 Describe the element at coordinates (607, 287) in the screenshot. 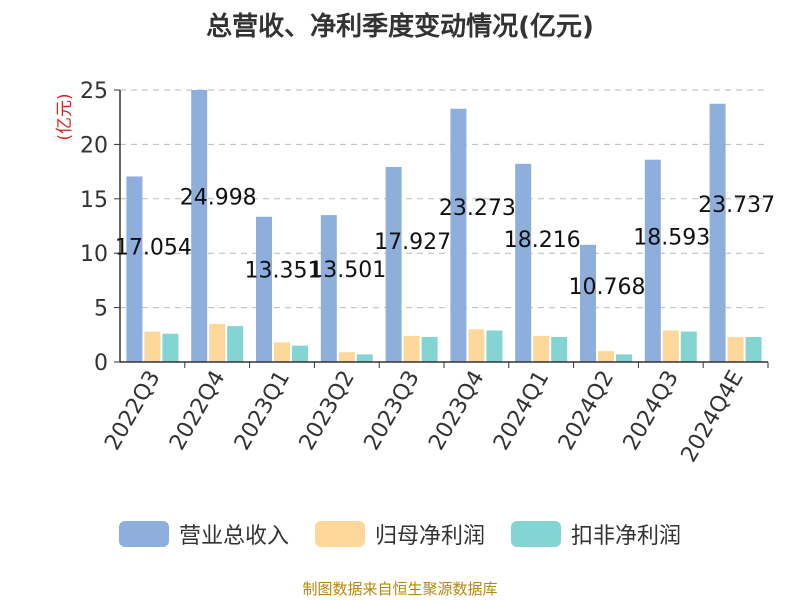

I see `data-label: 10.768` at that location.